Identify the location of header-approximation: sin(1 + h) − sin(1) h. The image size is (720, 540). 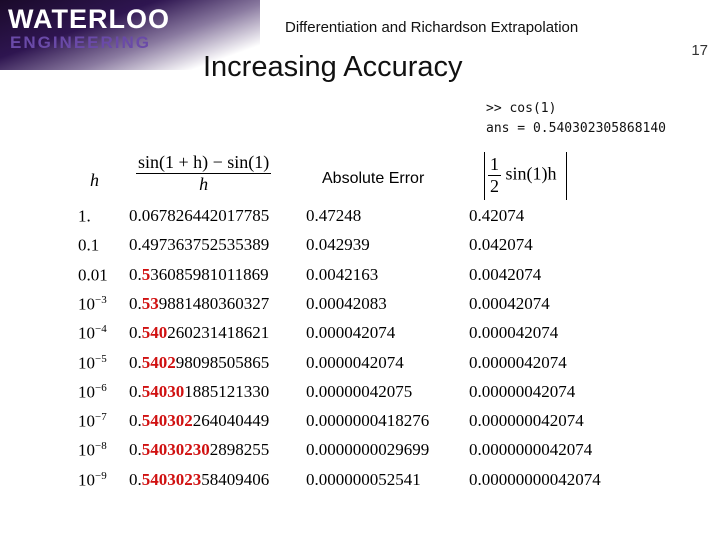
(204, 173).